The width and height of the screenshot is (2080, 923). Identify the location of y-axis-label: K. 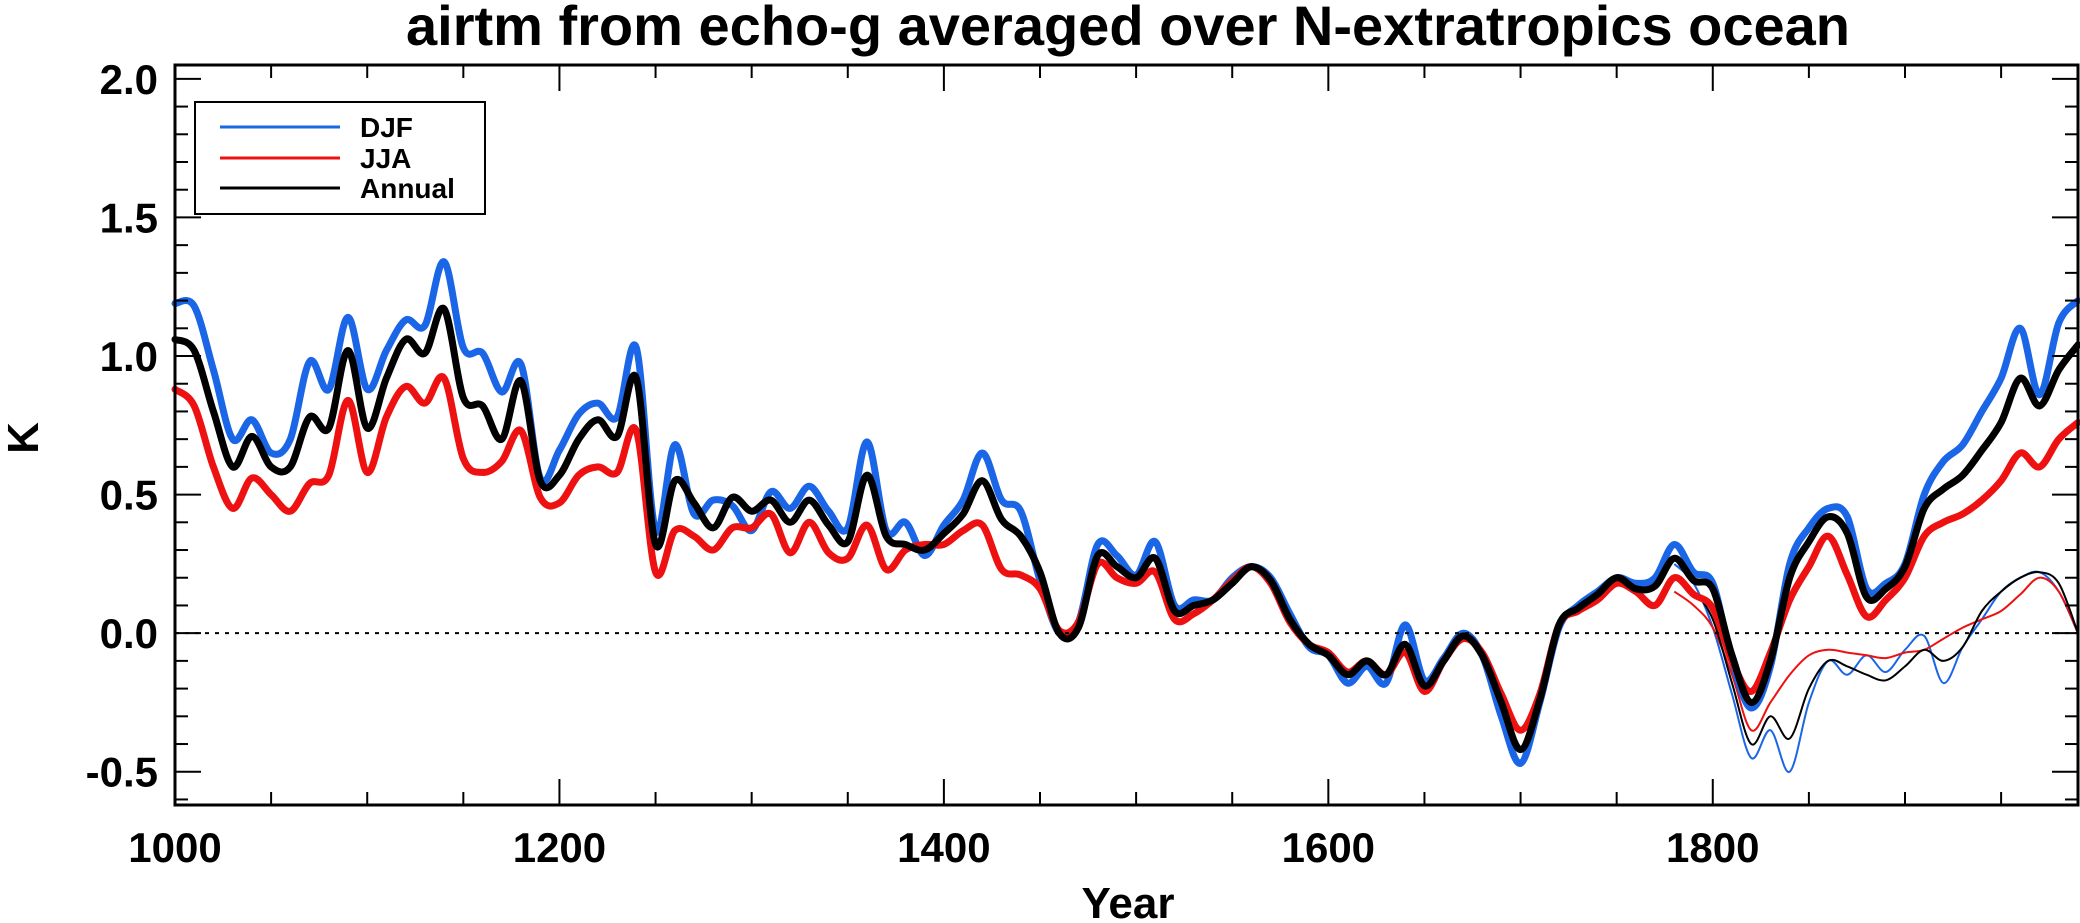
(24, 438).